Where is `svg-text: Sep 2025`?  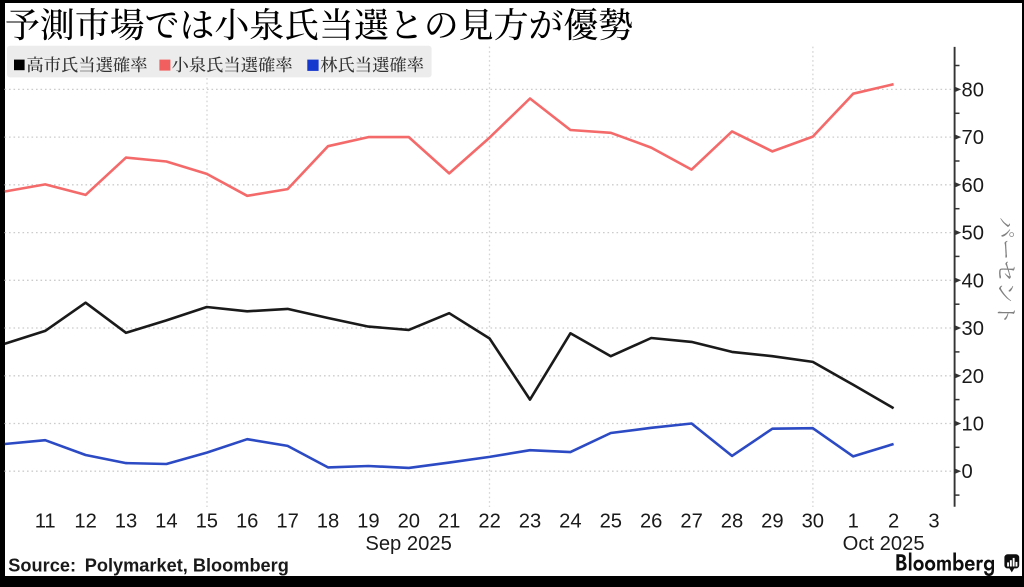
svg-text: Sep 2025 is located at coordinates (408, 544).